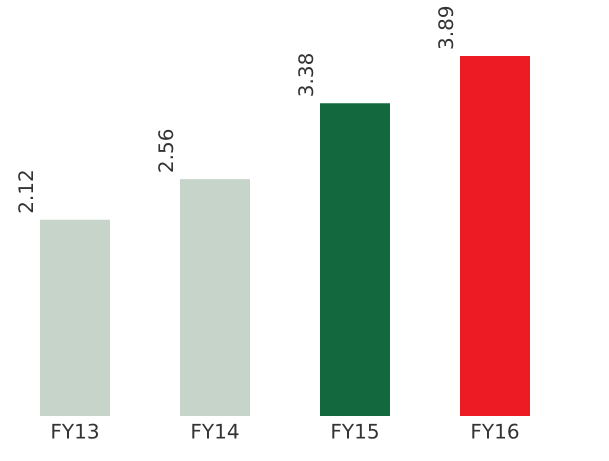 Image resolution: width=609 pixels, height=461 pixels. What do you see at coordinates (215, 432) in the screenshot?
I see `x-tick-label: FY14` at bounding box center [215, 432].